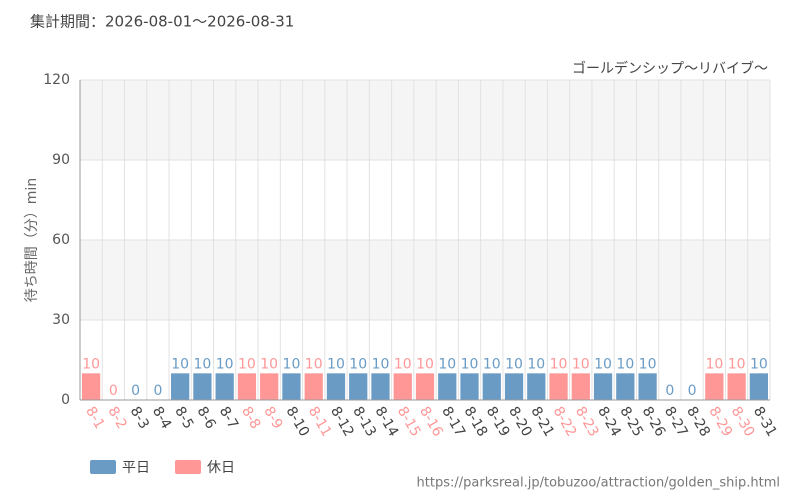 The width and height of the screenshot is (800, 500). Describe the element at coordinates (94, 418) in the screenshot. I see `x-tick-label: 8-1` at that location.